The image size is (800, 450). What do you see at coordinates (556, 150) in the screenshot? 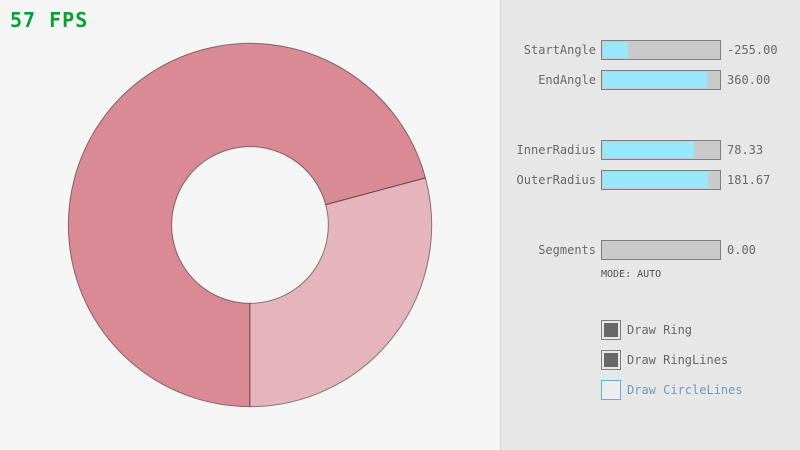
I see `inner-radius-label: InnerRadius` at bounding box center [556, 150].